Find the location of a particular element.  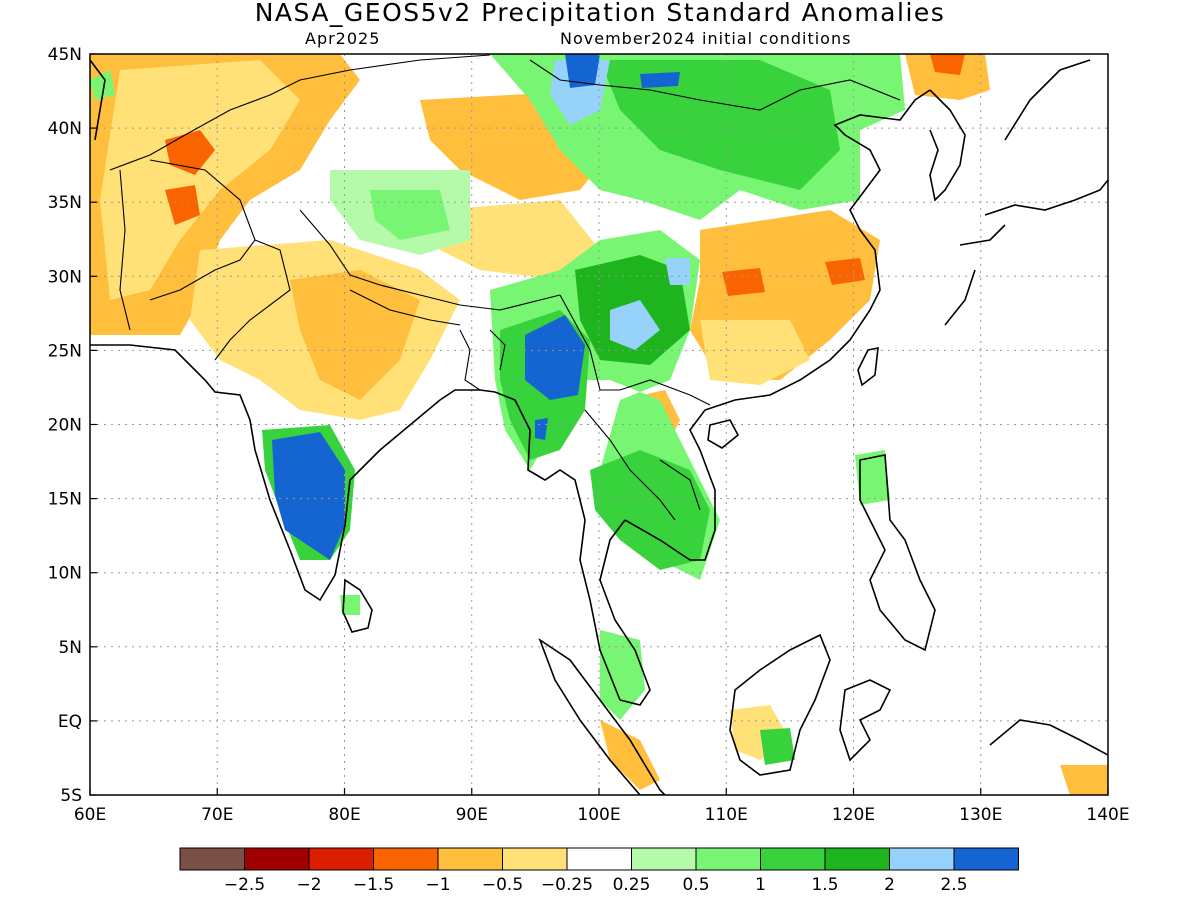

extreme-wet-myanmar-south is located at coordinates (541, 429).